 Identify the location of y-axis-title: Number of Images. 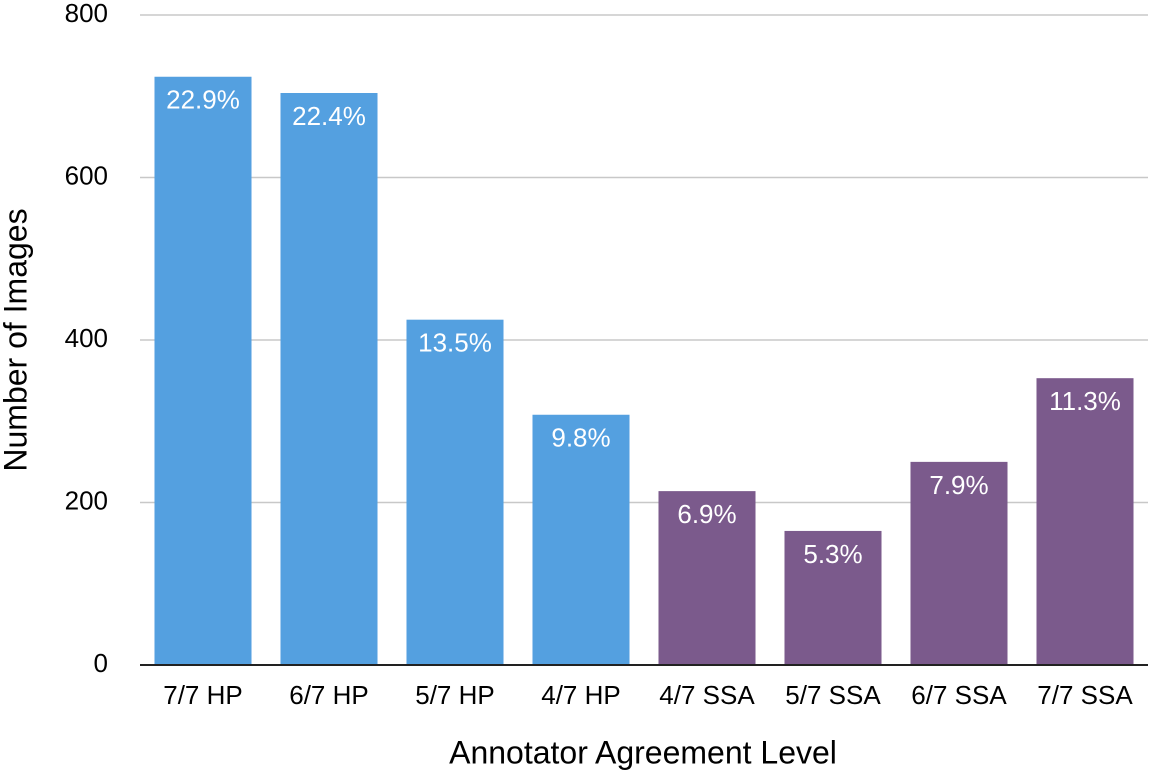
(16, 339).